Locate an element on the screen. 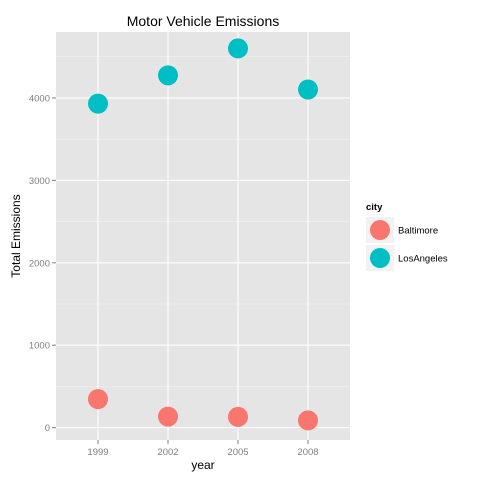 This screenshot has height=480, width=480. x-axis-title: year is located at coordinates (202, 465).